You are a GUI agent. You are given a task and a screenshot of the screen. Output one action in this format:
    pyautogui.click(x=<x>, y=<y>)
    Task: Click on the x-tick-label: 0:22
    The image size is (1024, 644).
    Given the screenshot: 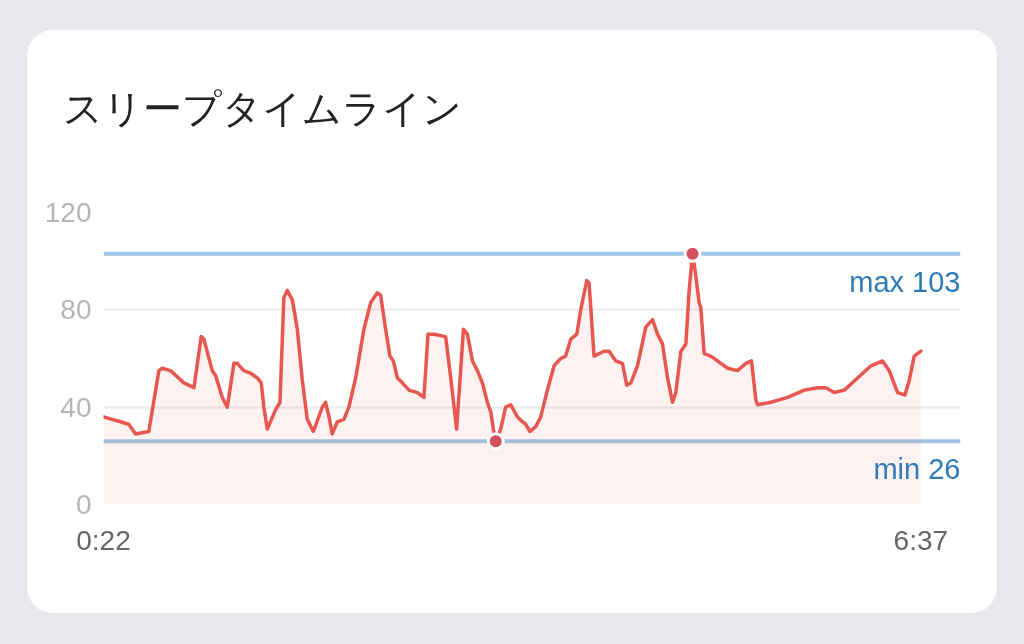 What is the action you would take?
    pyautogui.click(x=103, y=540)
    